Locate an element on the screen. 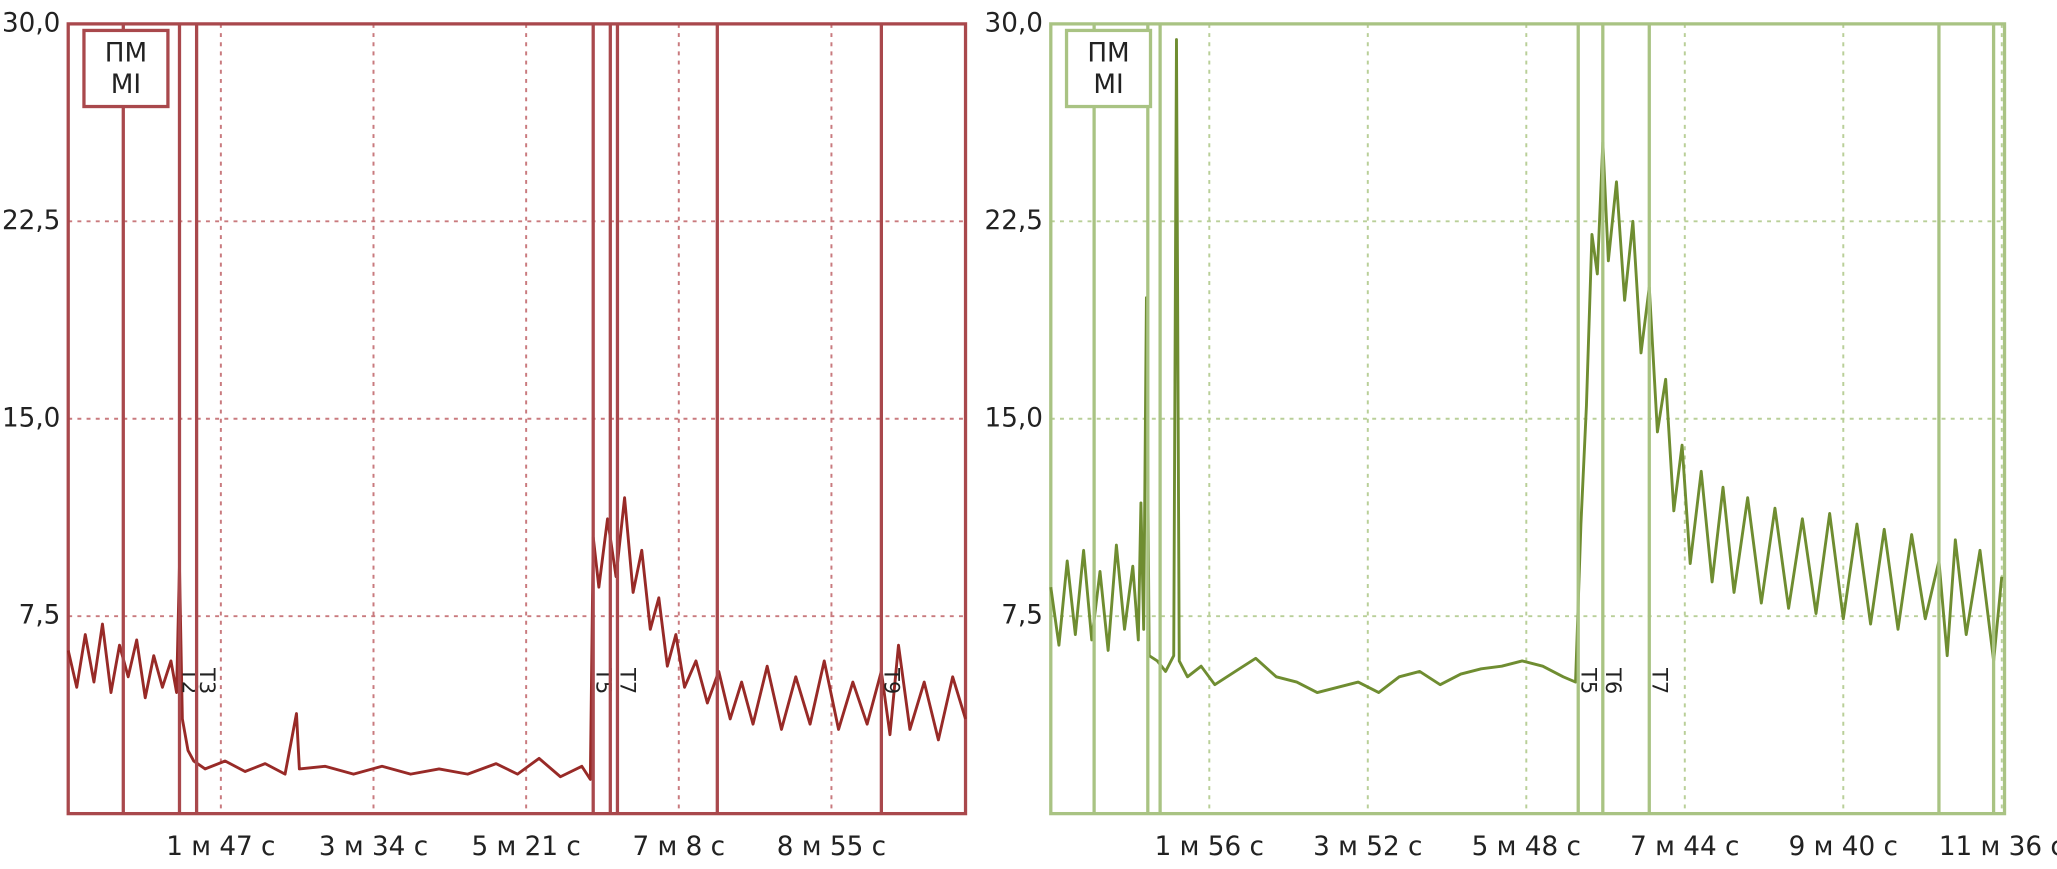 Image resolution: width=2057 pixels, height=869 pixels. x-tick-label: 7 м 8 с is located at coordinates (679, 847).